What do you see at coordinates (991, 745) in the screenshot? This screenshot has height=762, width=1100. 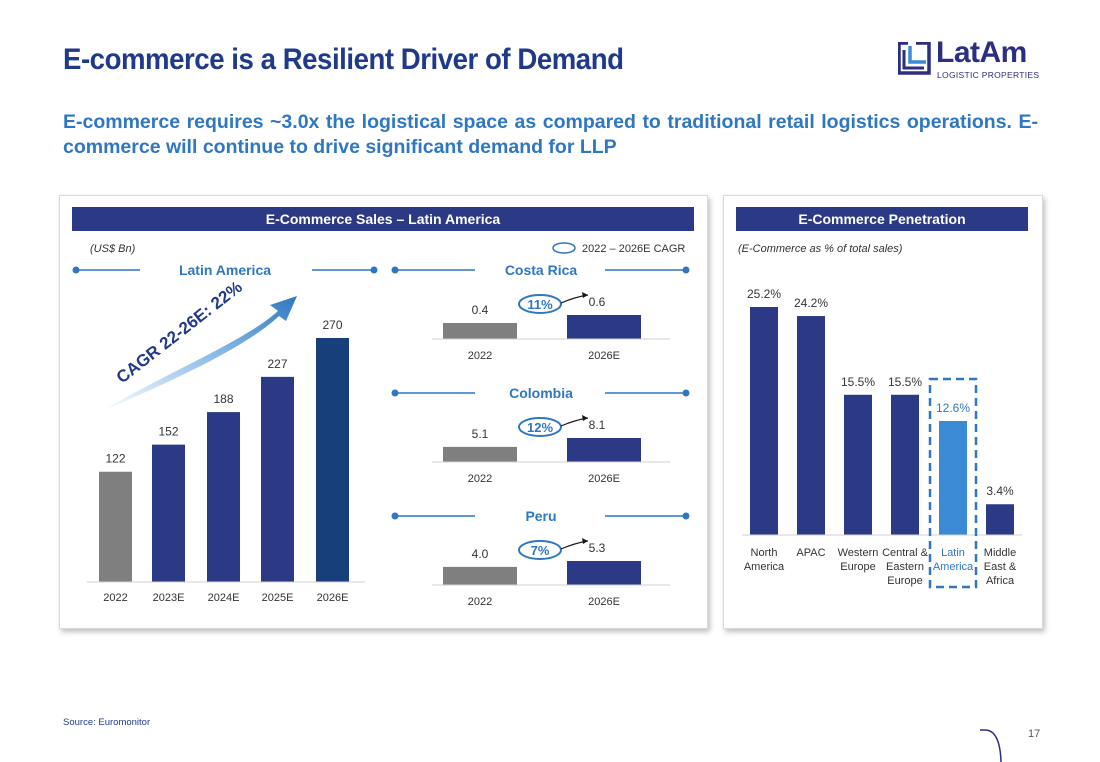 I see `corner-decoration` at bounding box center [991, 745].